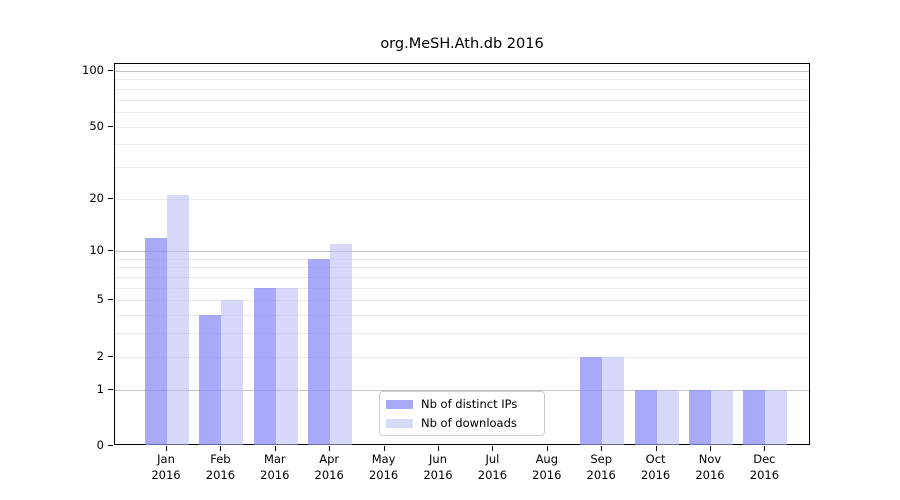  I want to click on y-tick-label: 5, so click(100, 299).